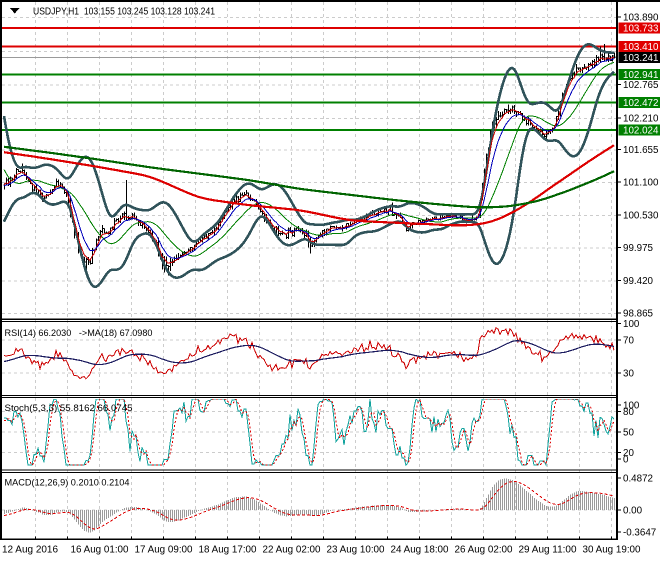  What do you see at coordinates (612, 550) in the screenshot?
I see `svg-text: 30 Aug 19:00` at bounding box center [612, 550].